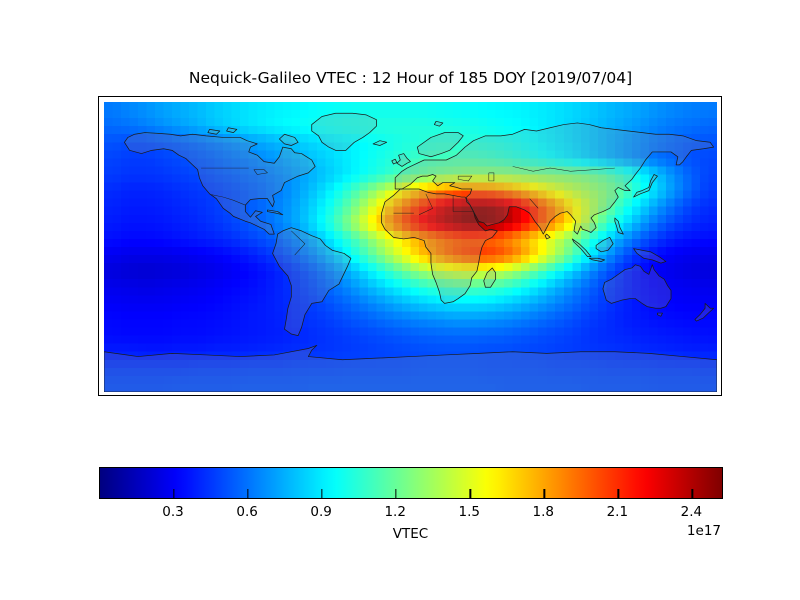 This screenshot has width=800, height=600. I want to click on colorbar-tick-label: 0.3, so click(173, 512).